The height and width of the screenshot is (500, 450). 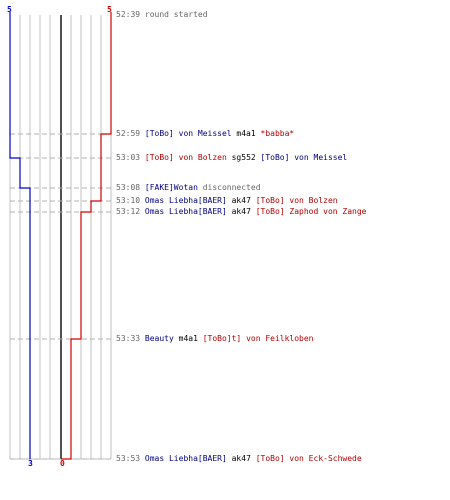 I want to click on event-timestamp: 52:39, so click(x=130, y=14).